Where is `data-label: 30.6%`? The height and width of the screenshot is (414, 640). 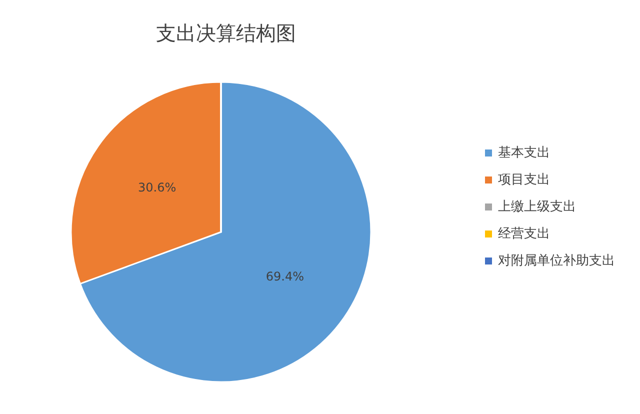 data-label: 30.6% is located at coordinates (157, 187).